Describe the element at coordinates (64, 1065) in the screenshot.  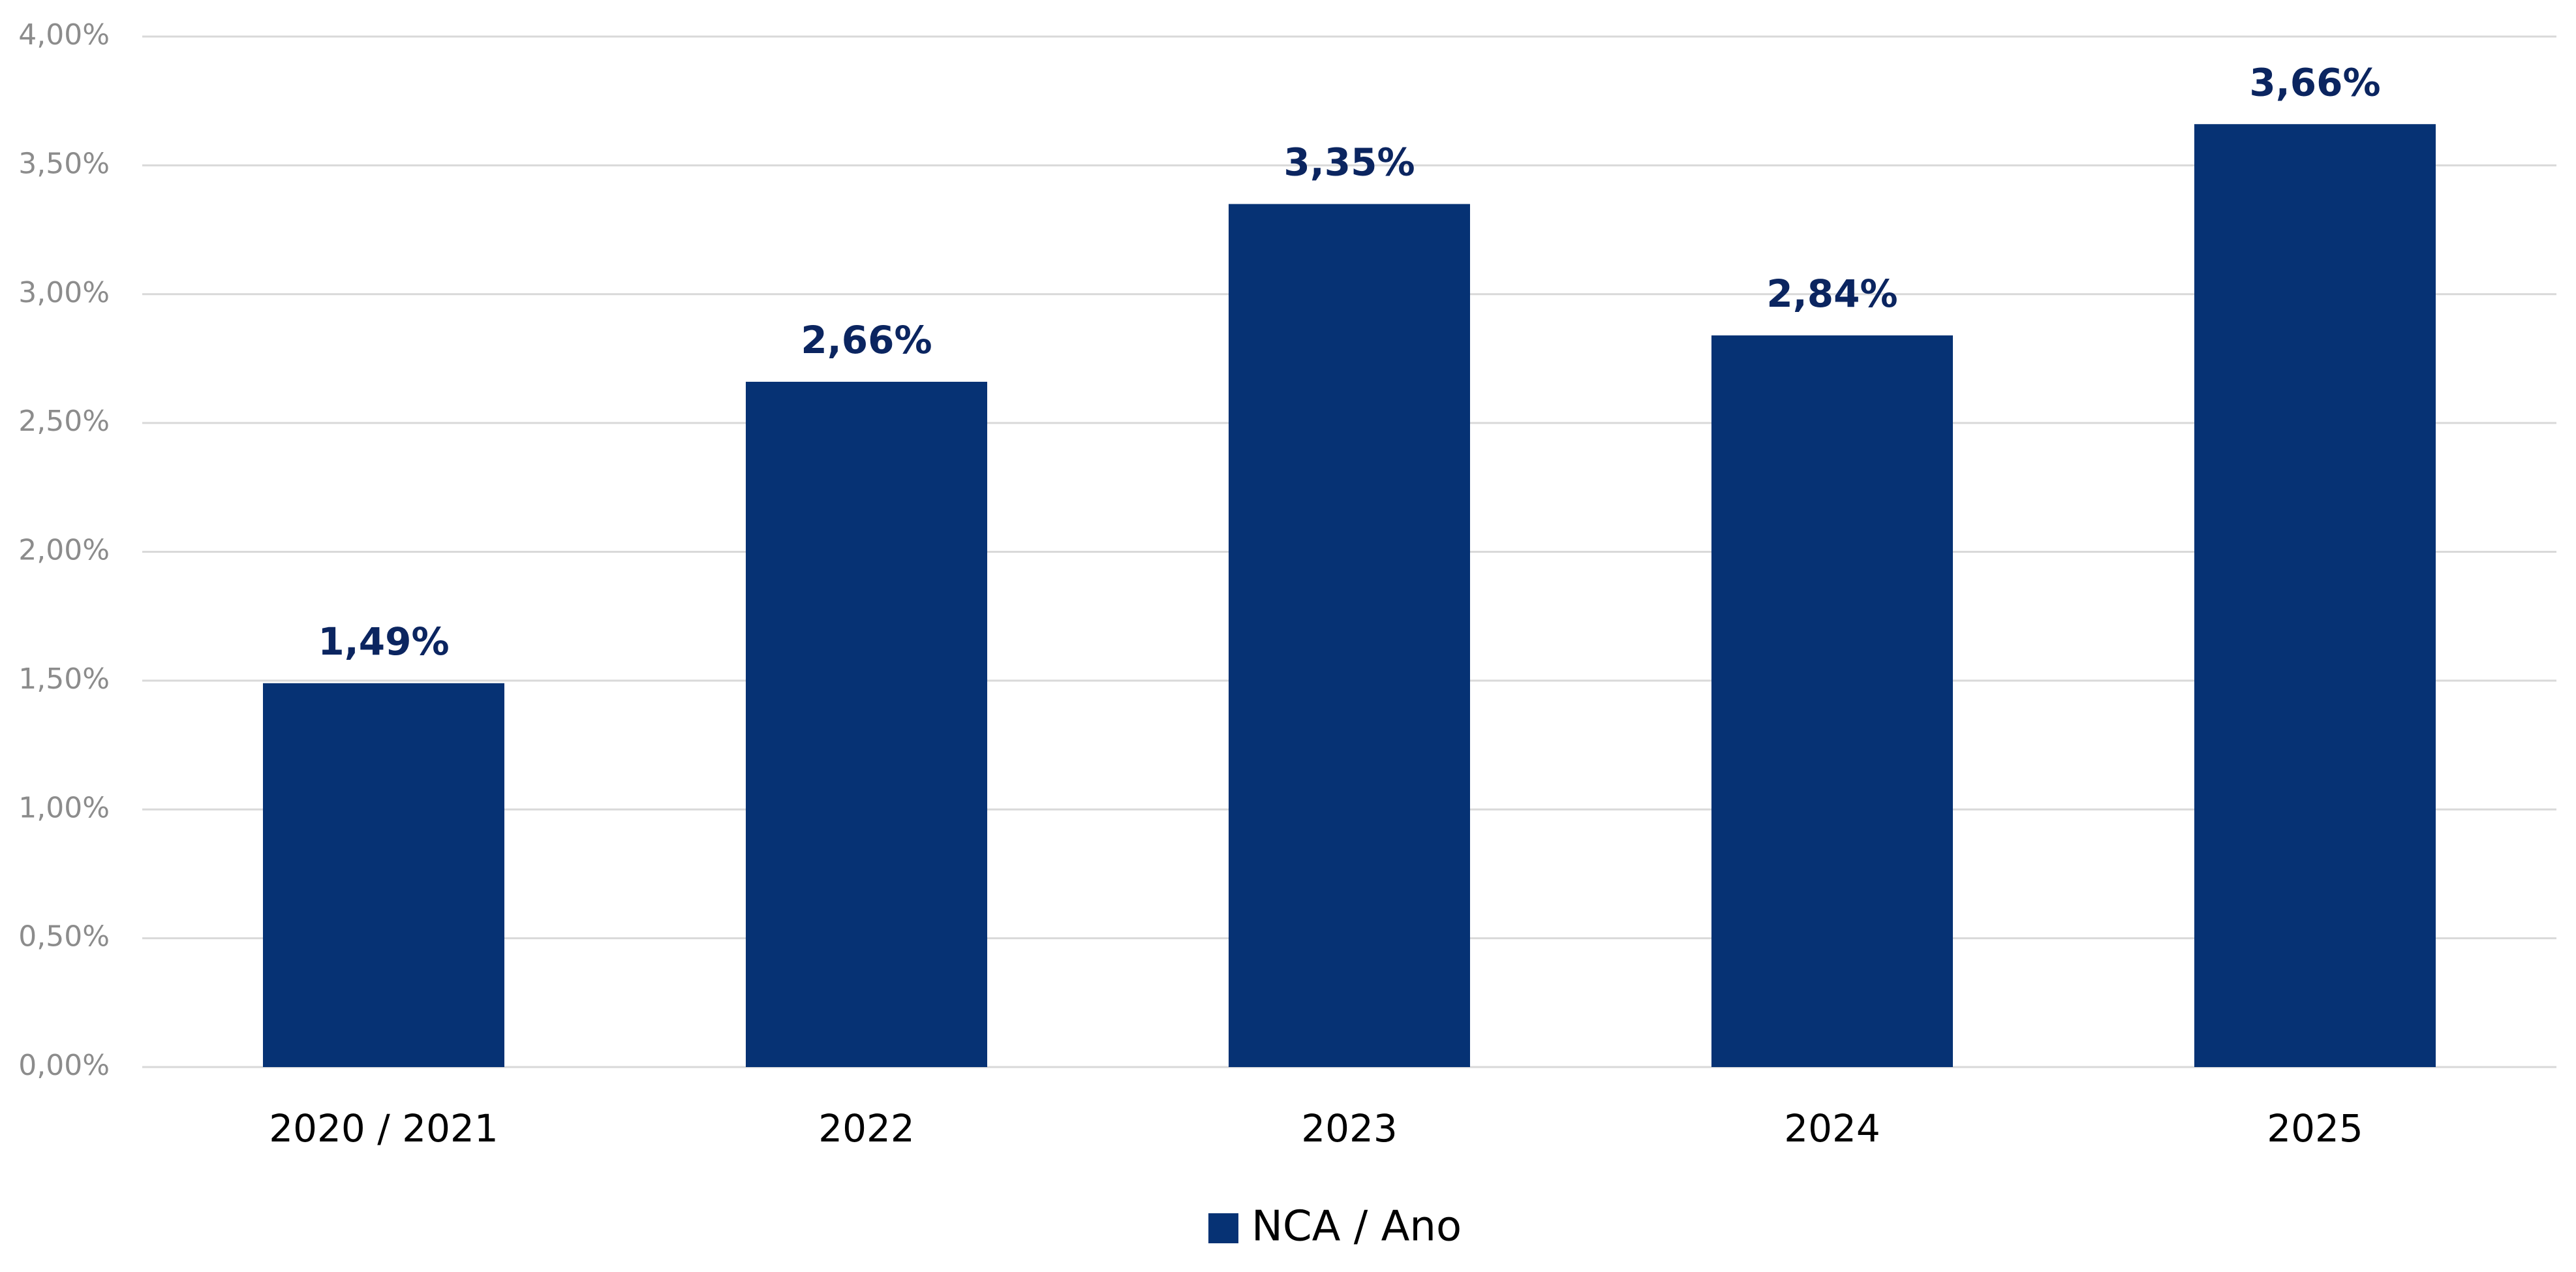
I see `y-tick-label: 0,00%` at that location.